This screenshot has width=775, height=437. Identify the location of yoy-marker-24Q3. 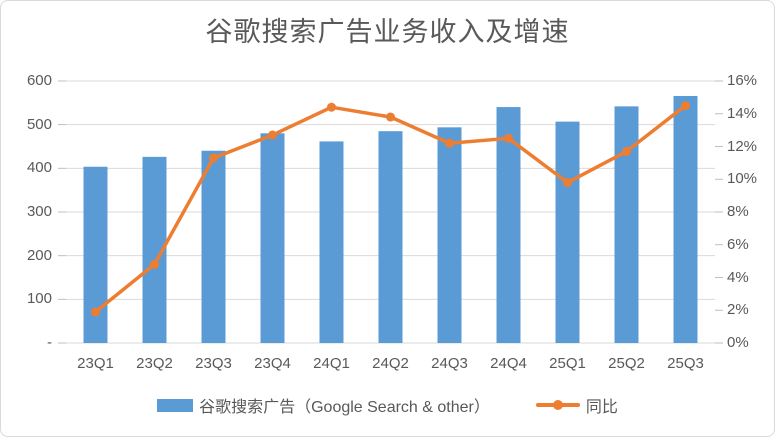
(449, 143).